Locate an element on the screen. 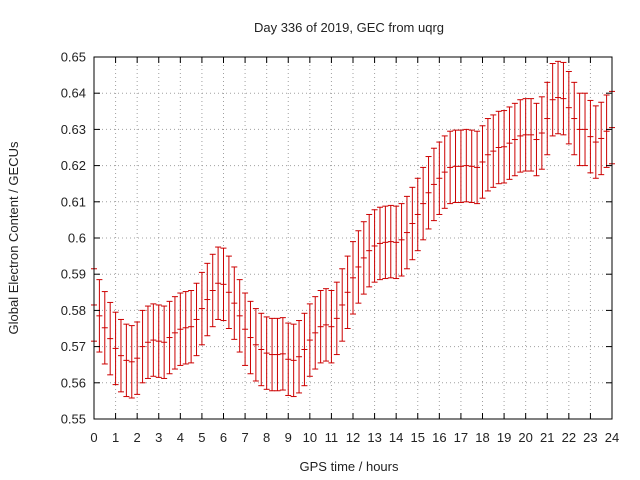 The width and height of the screenshot is (640, 480). y-tick-label: 0.58 is located at coordinates (73, 310).